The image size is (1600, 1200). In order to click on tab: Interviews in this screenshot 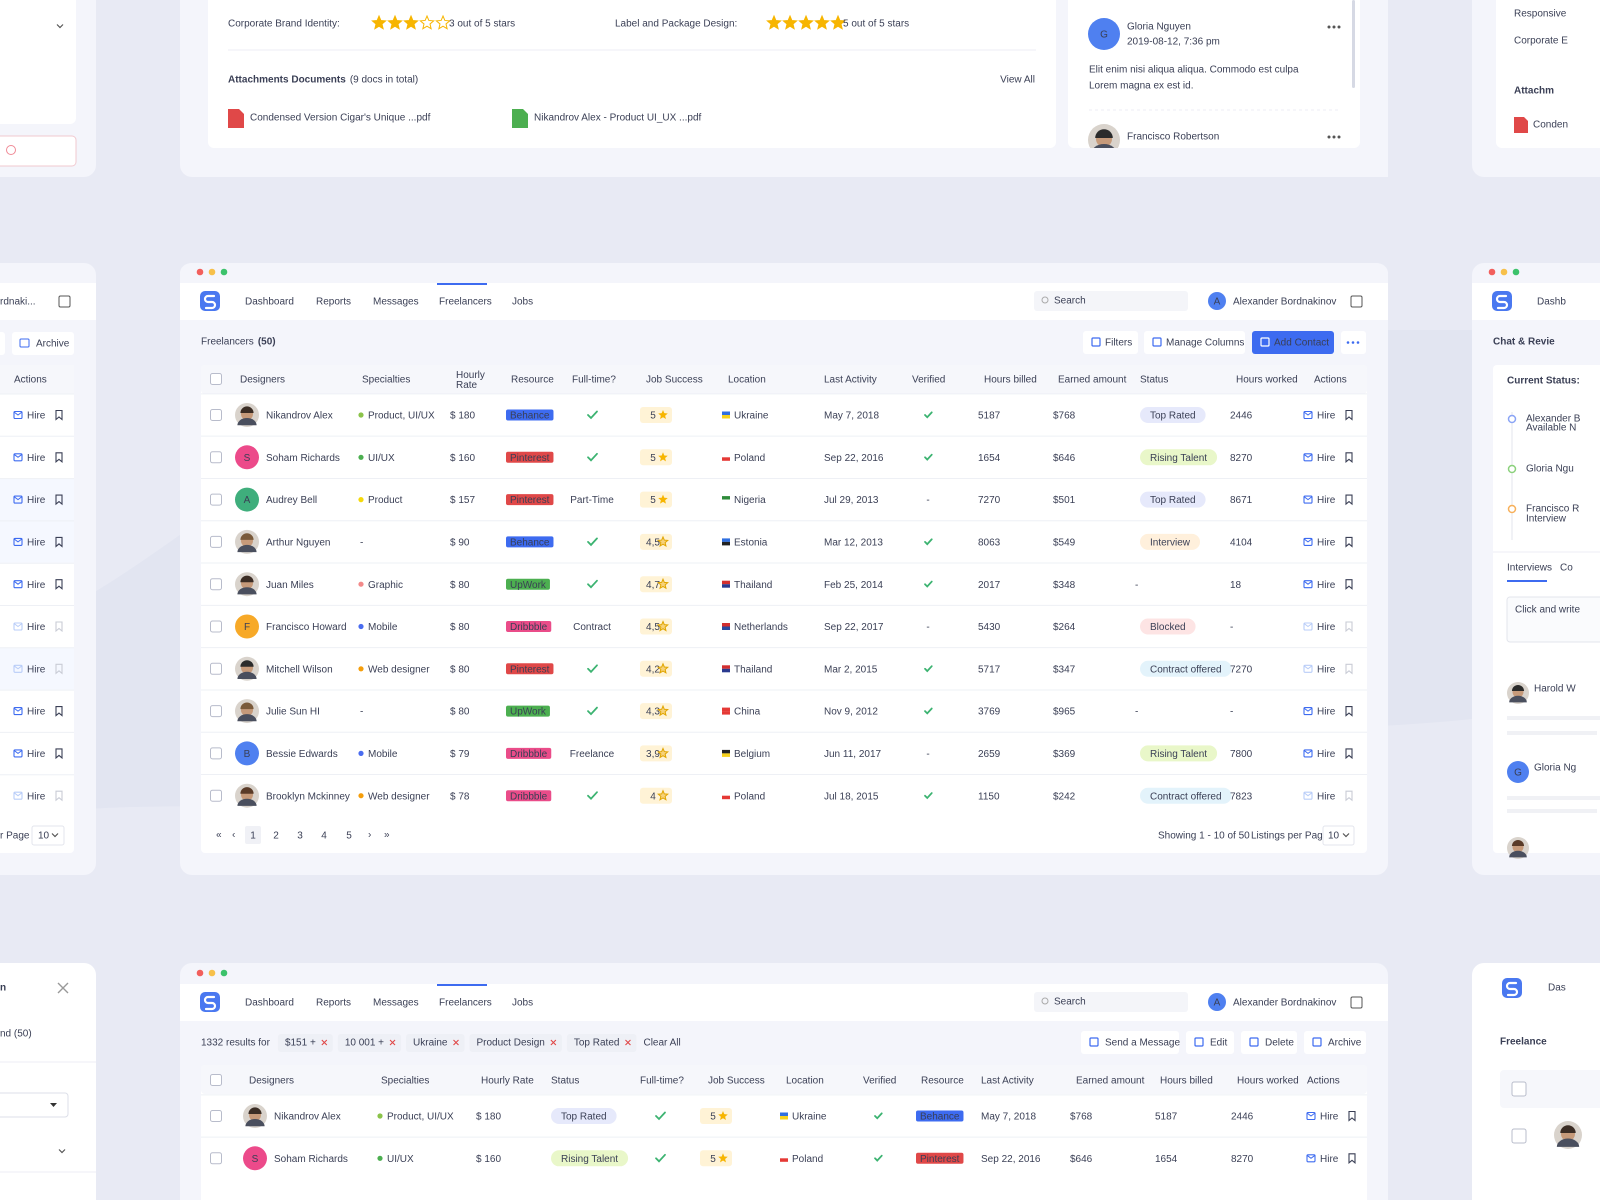, I will do `click(1529, 568)`.